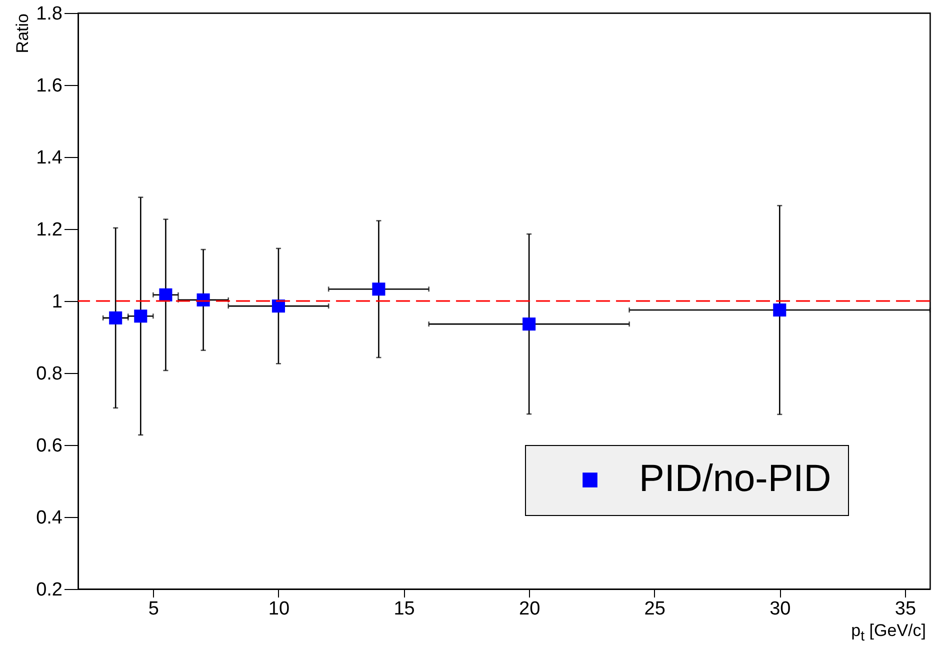 This screenshot has height=646, width=932. What do you see at coordinates (49, 590) in the screenshot?
I see `y-tick-label: 0.2` at bounding box center [49, 590].